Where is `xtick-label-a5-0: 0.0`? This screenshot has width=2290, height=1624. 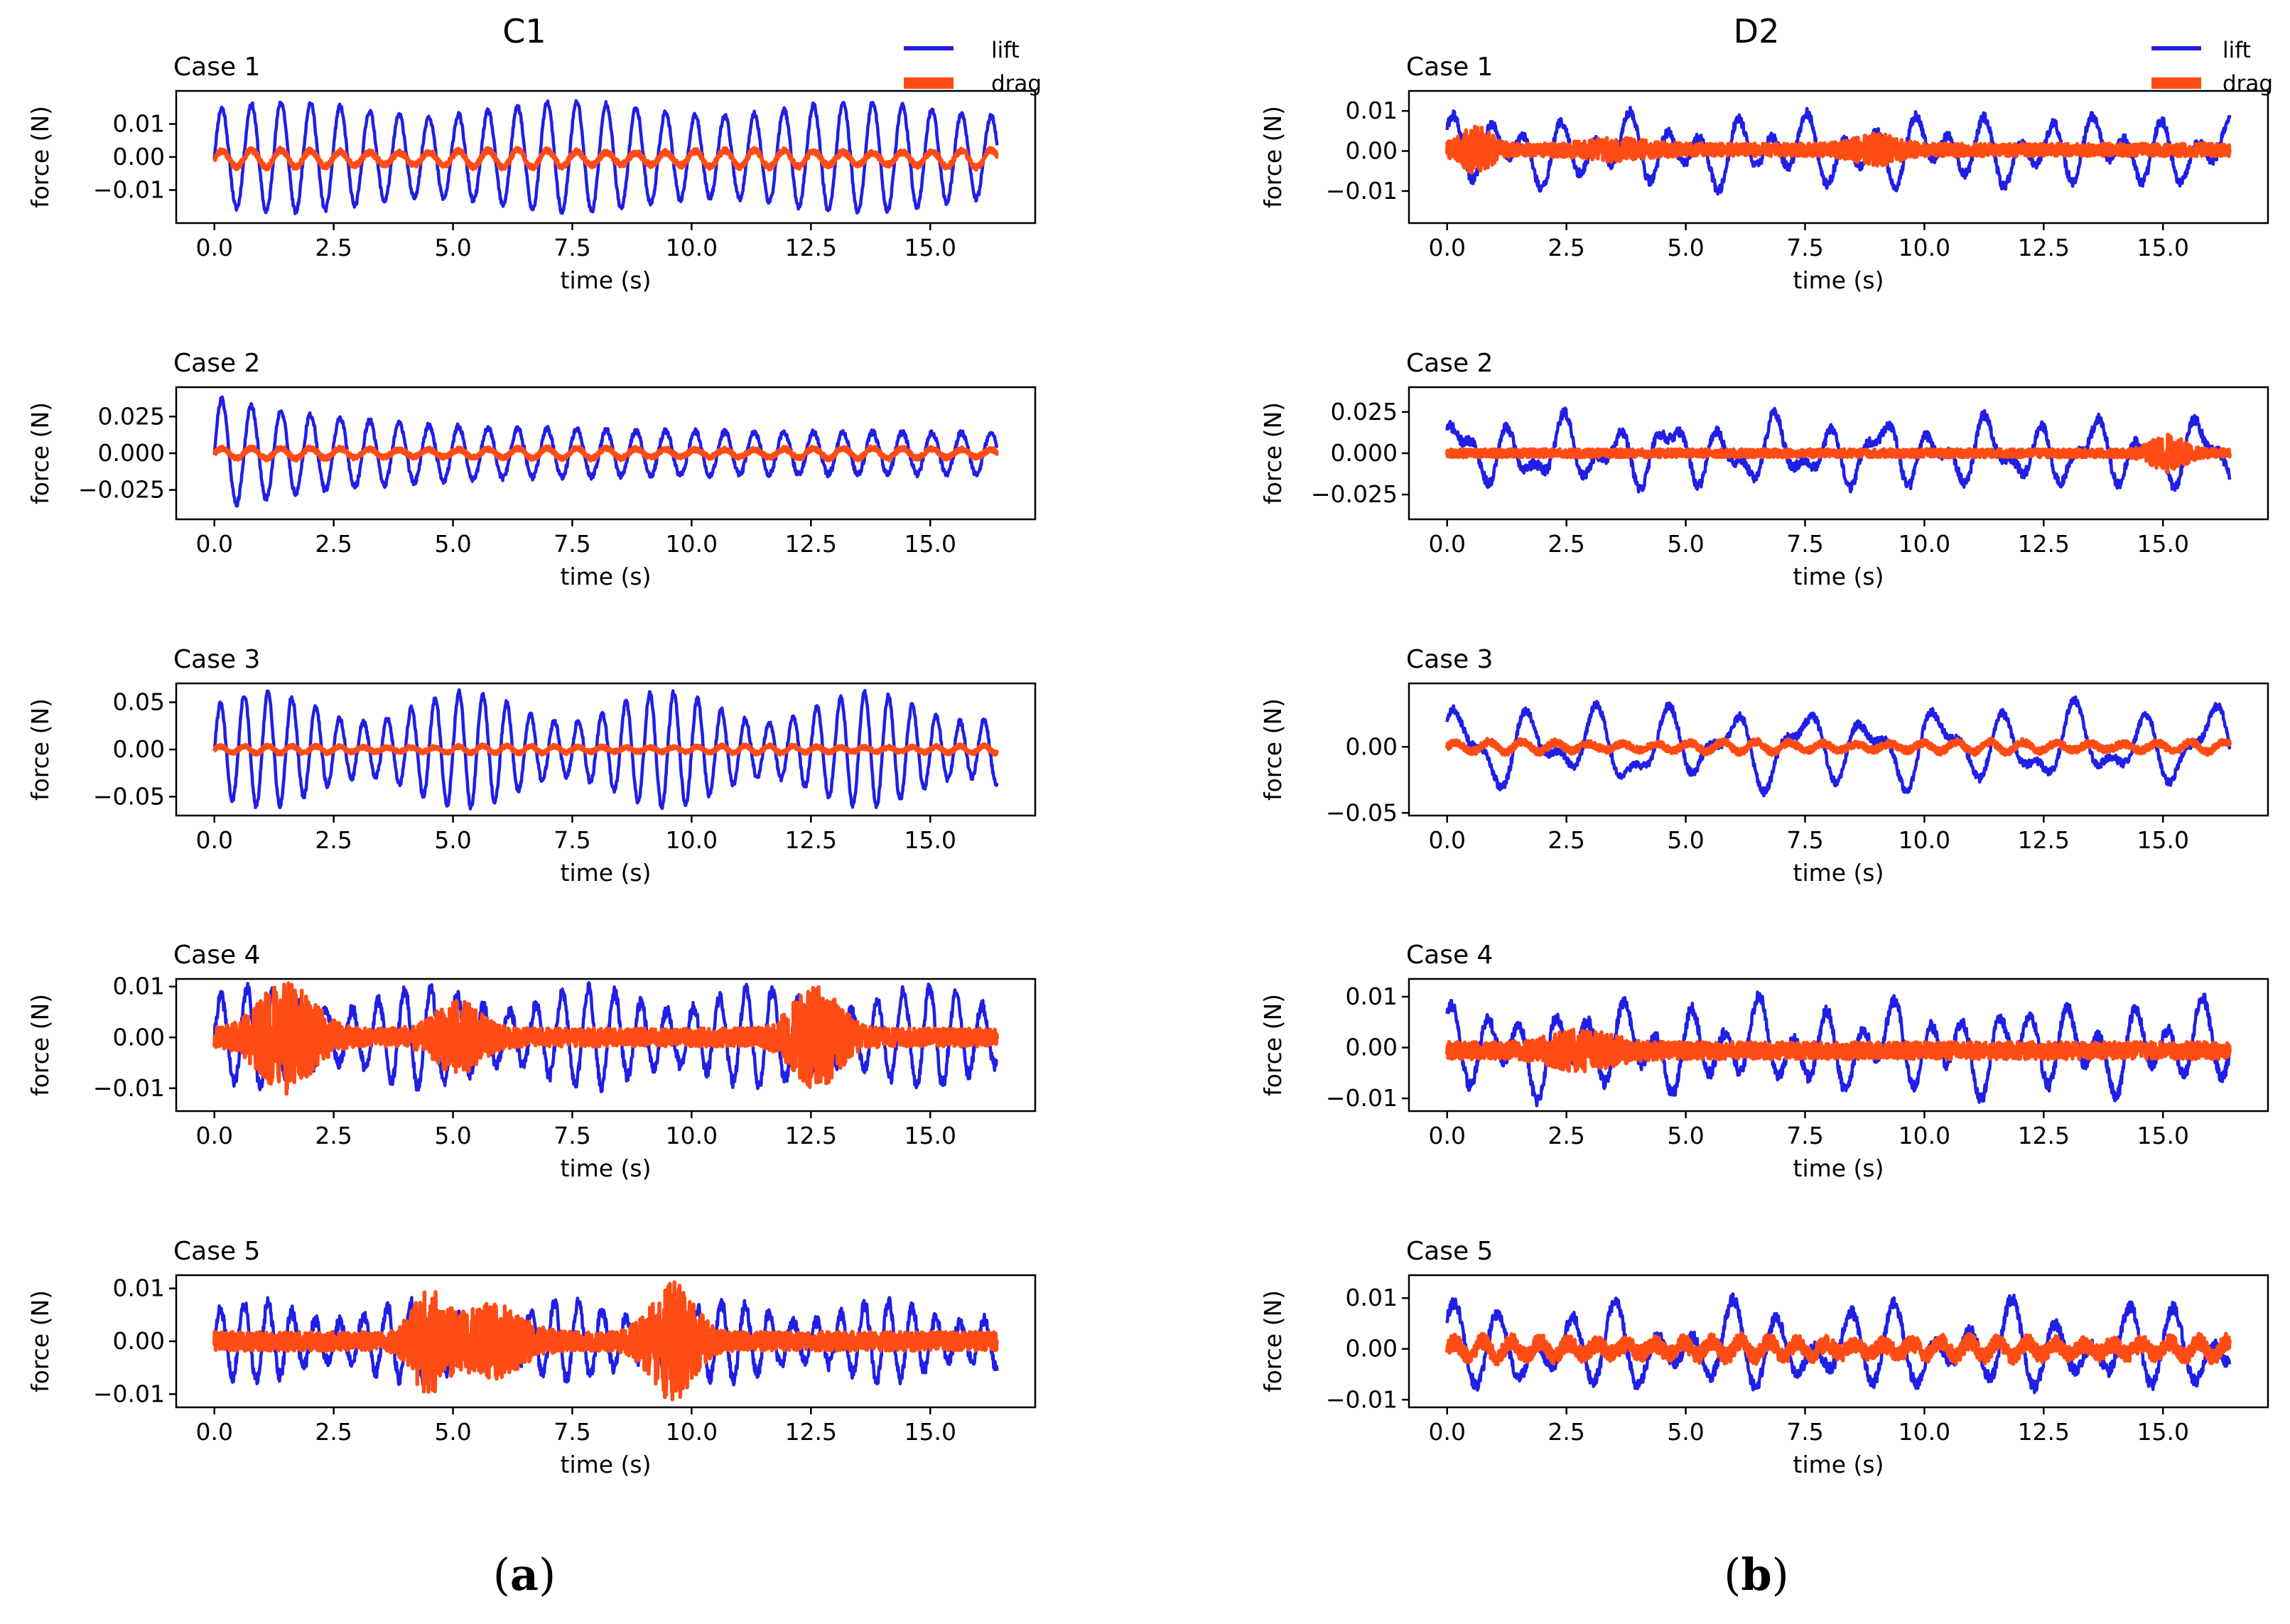
xtick-label-a5-0: 0.0 is located at coordinates (213, 1432).